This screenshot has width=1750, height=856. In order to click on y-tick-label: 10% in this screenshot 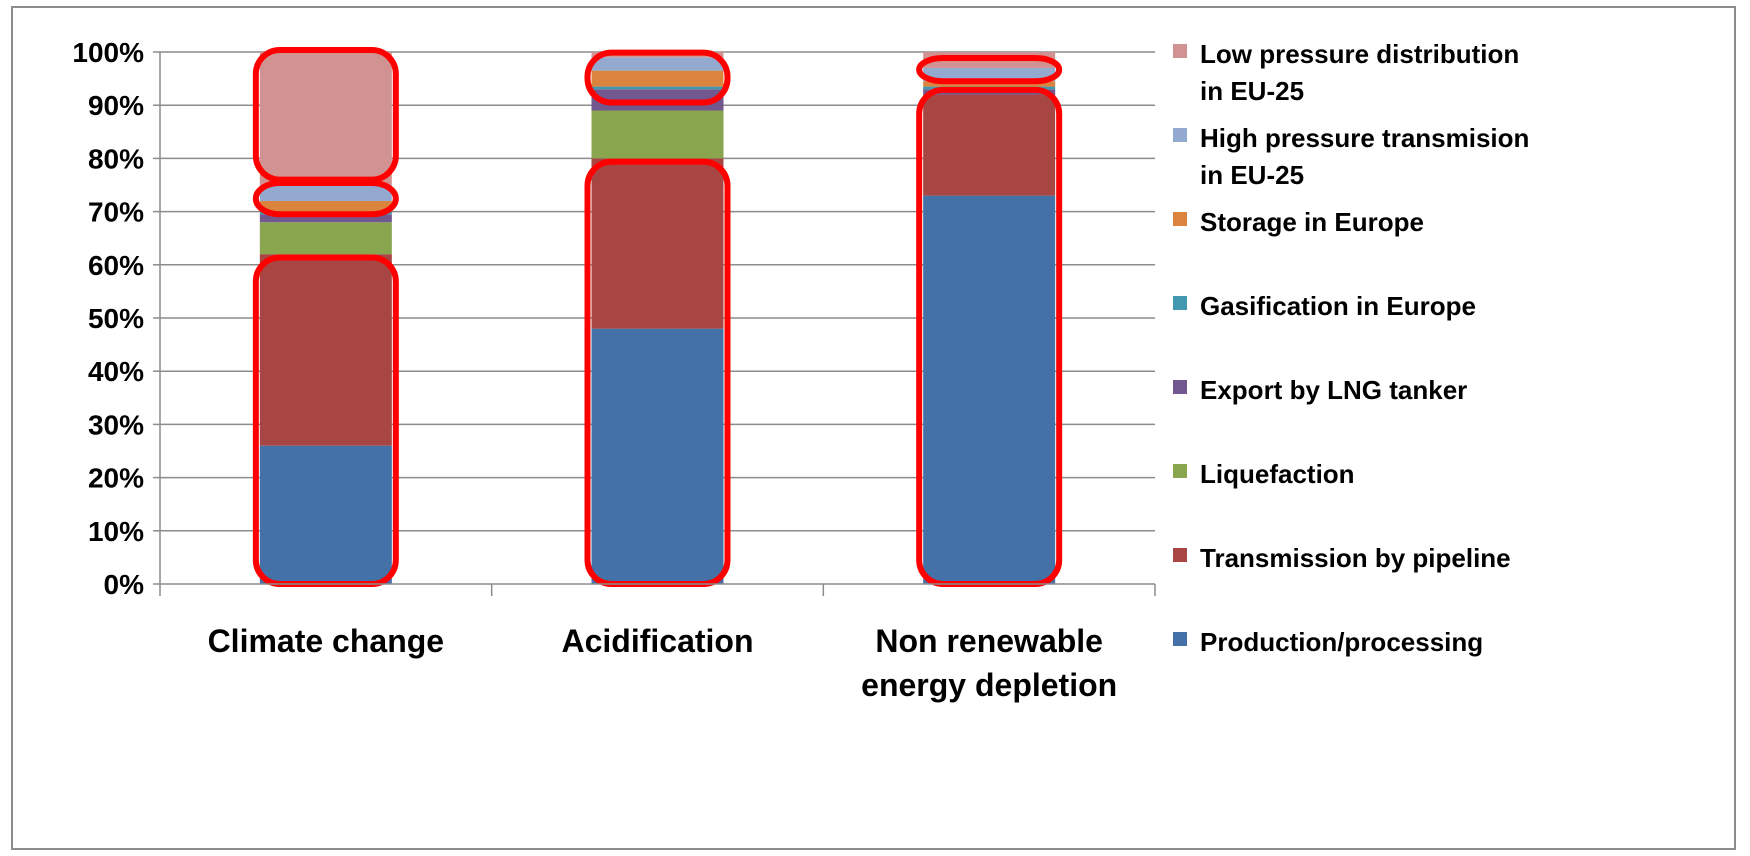, I will do `click(116, 531)`.